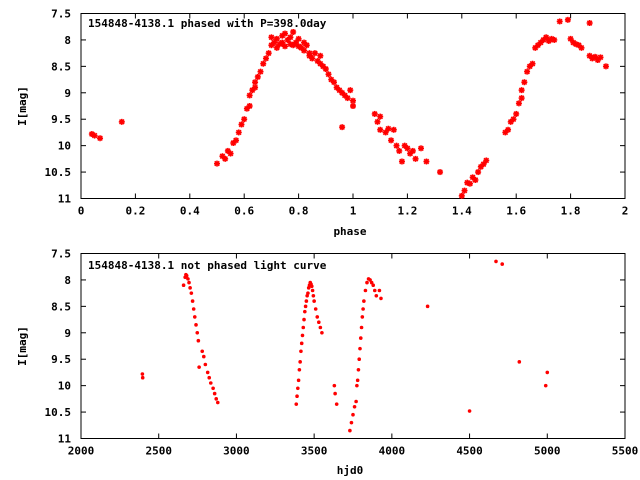  What do you see at coordinates (625, 211) in the screenshot?
I see `x-tick-label: 2` at bounding box center [625, 211].